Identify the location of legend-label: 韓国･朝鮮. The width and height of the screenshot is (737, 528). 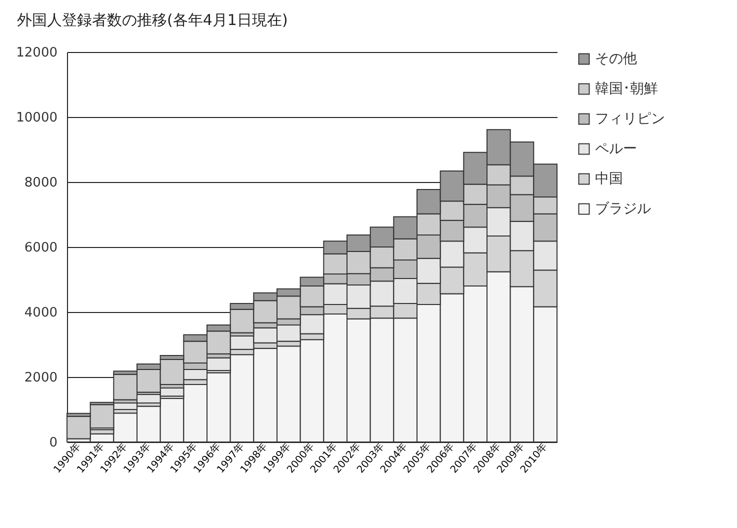
(626, 89).